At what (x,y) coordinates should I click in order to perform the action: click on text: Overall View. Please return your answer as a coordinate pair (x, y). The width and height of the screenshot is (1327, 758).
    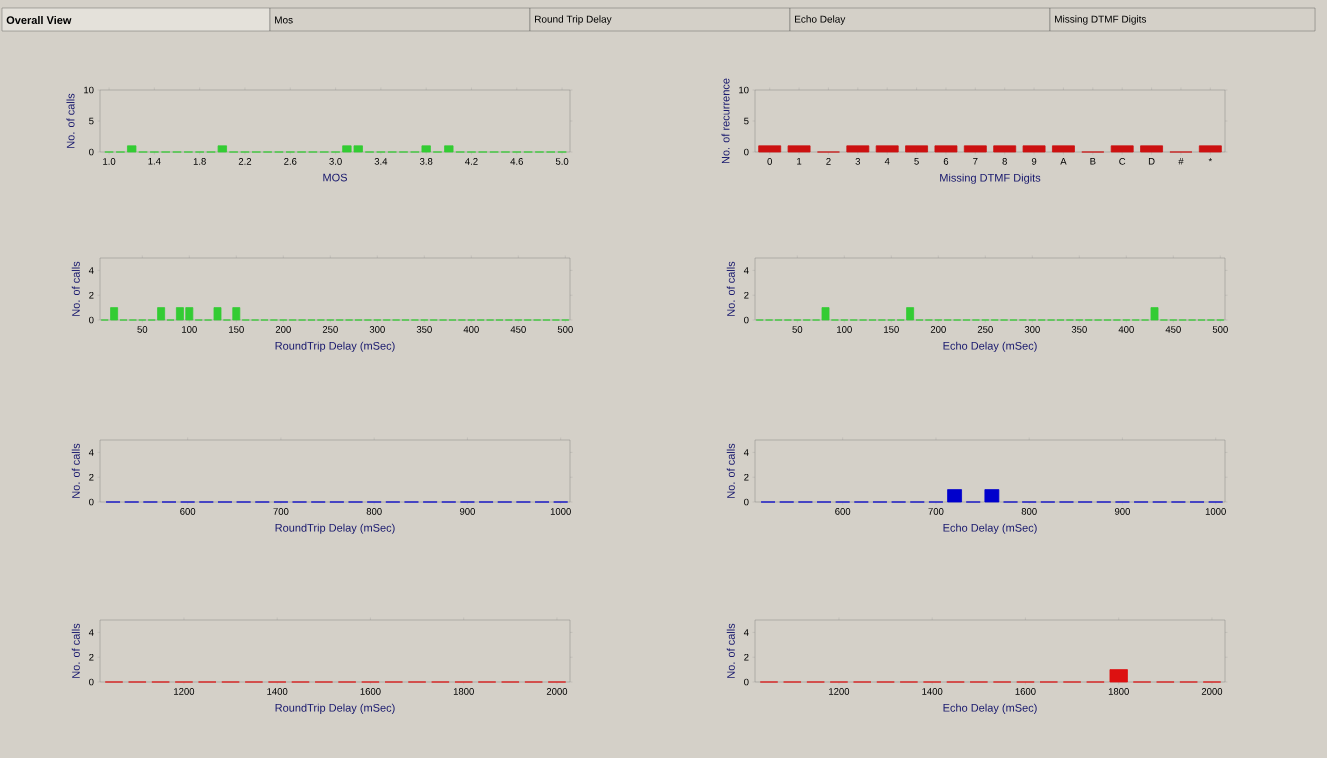
    Looking at the image, I should click on (39, 20).